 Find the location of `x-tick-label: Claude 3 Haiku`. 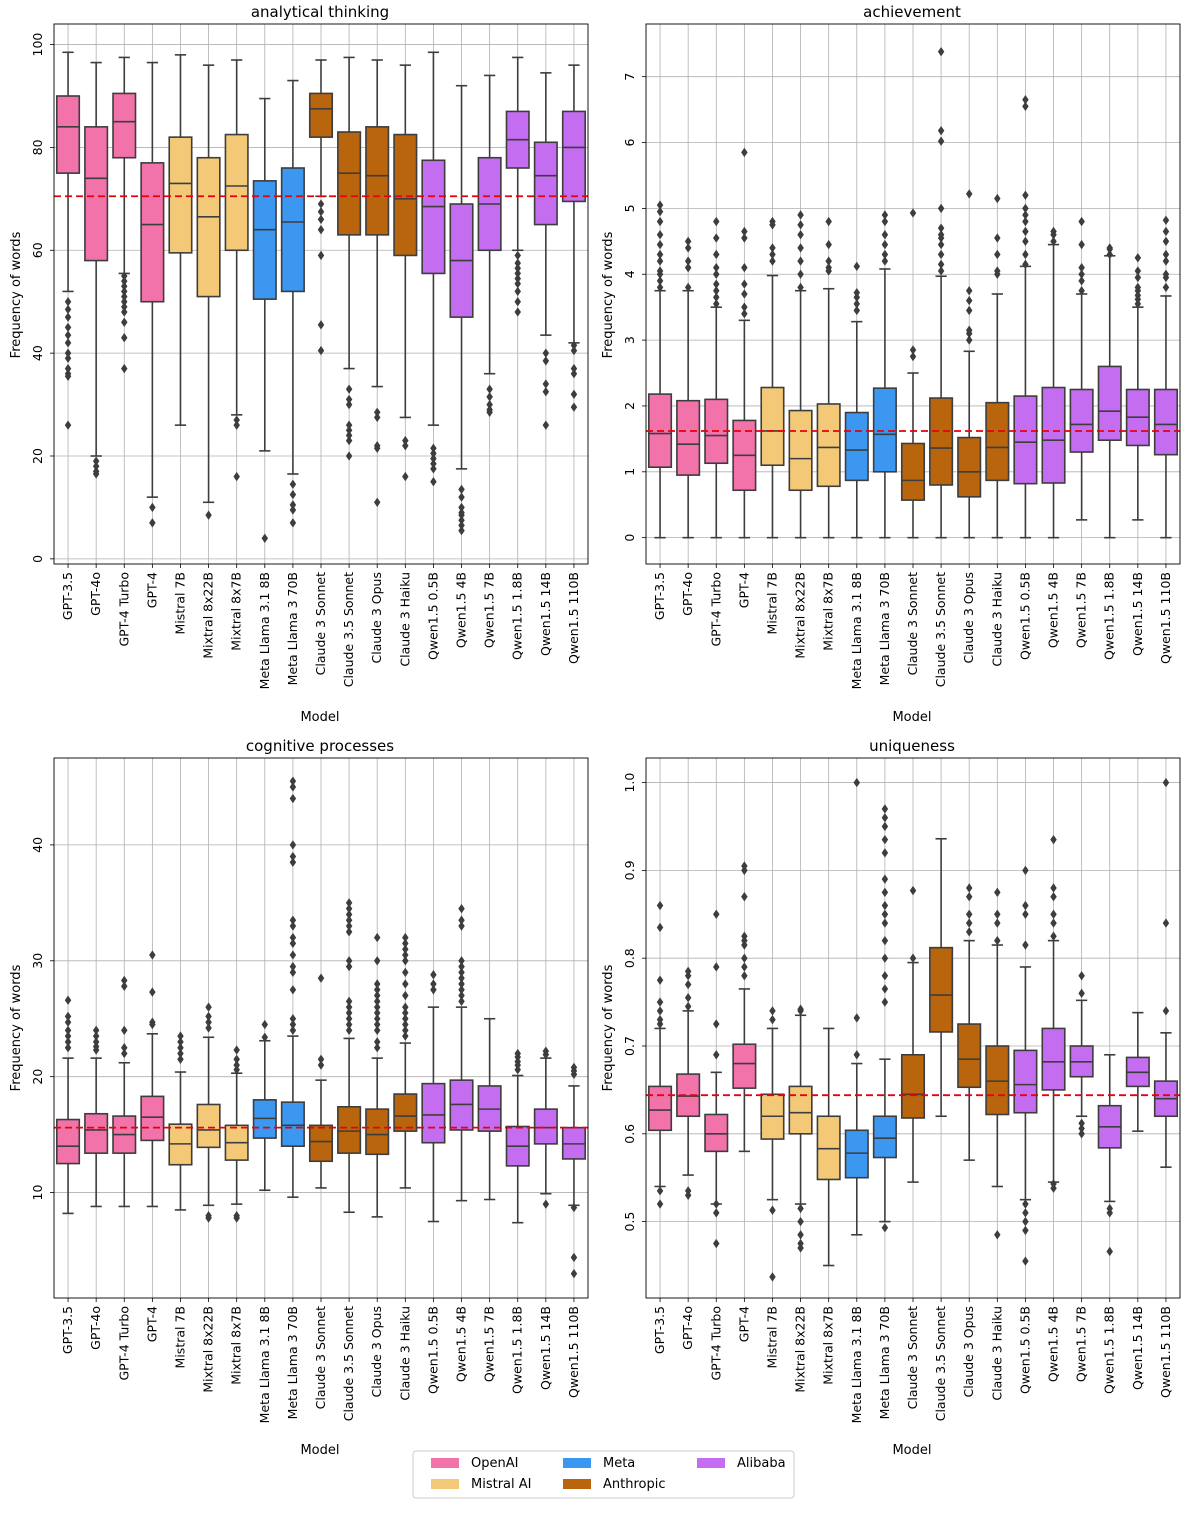

x-tick-label: Claude 3 Haiku is located at coordinates (996, 619).